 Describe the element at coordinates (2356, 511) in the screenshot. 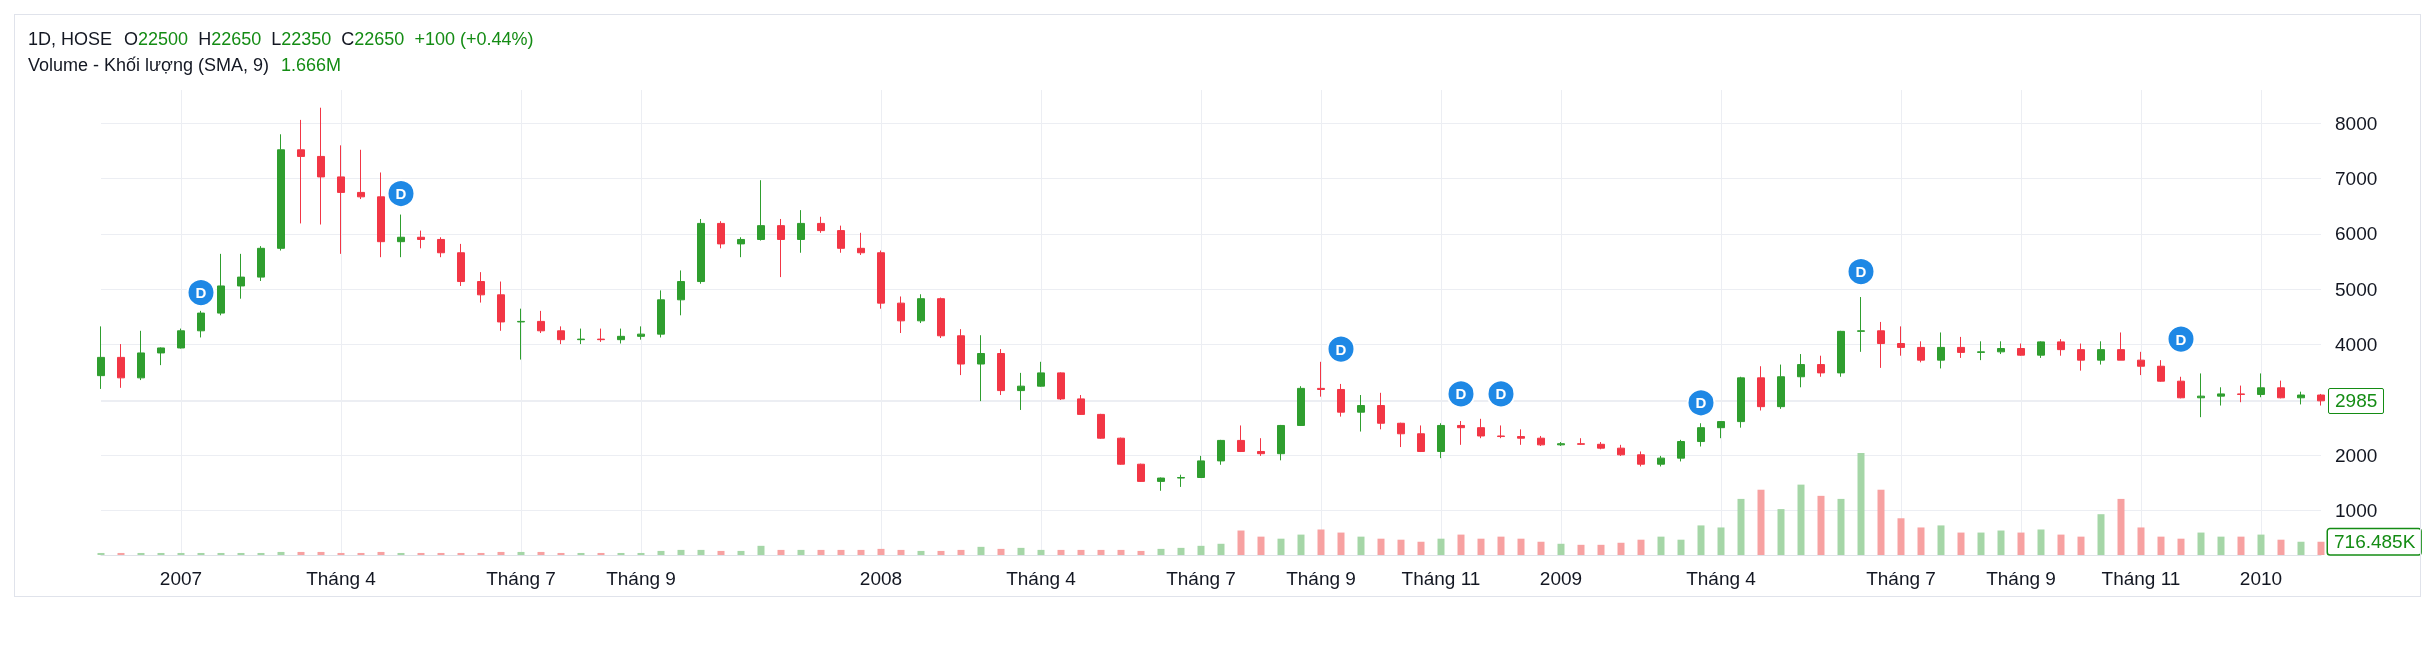

I see `y-tick-label: 1000` at that location.